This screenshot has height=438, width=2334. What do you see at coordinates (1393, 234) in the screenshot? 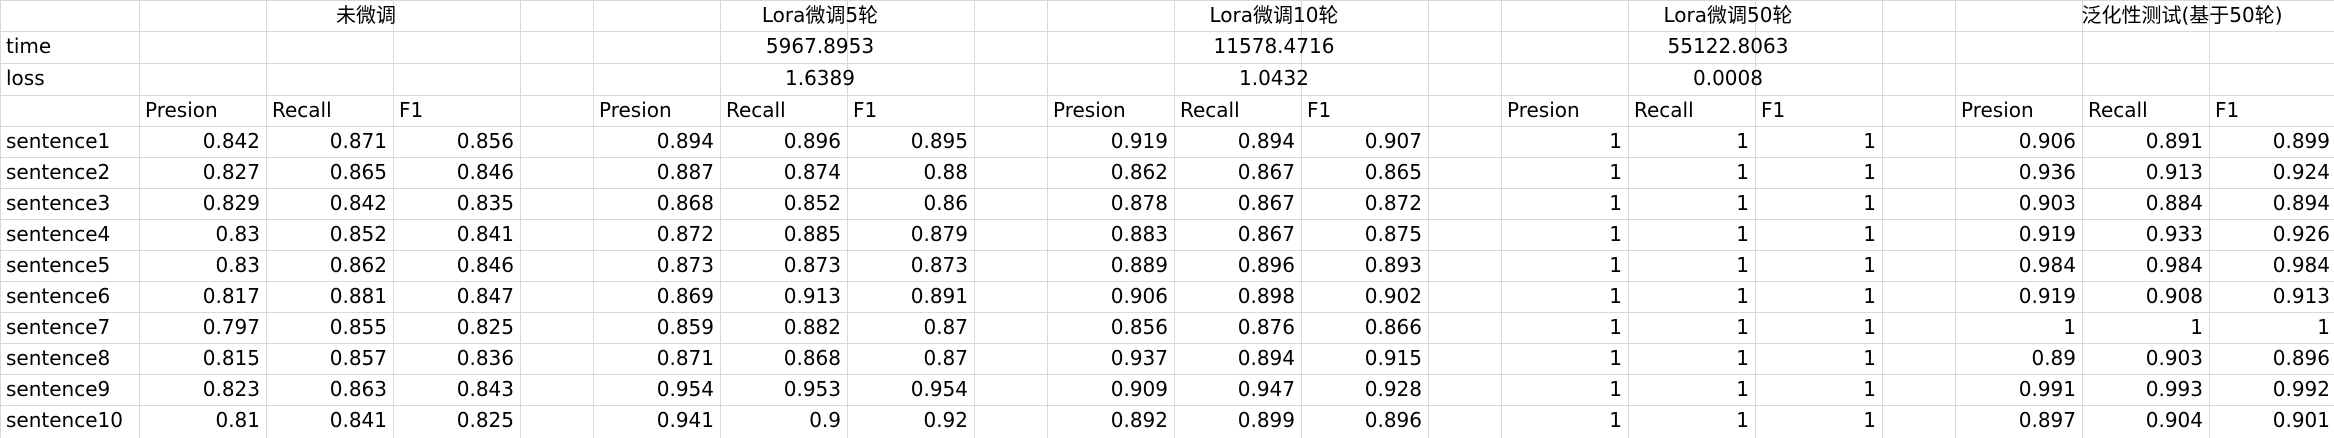
I see `data-cell: 0.875` at bounding box center [1393, 234].